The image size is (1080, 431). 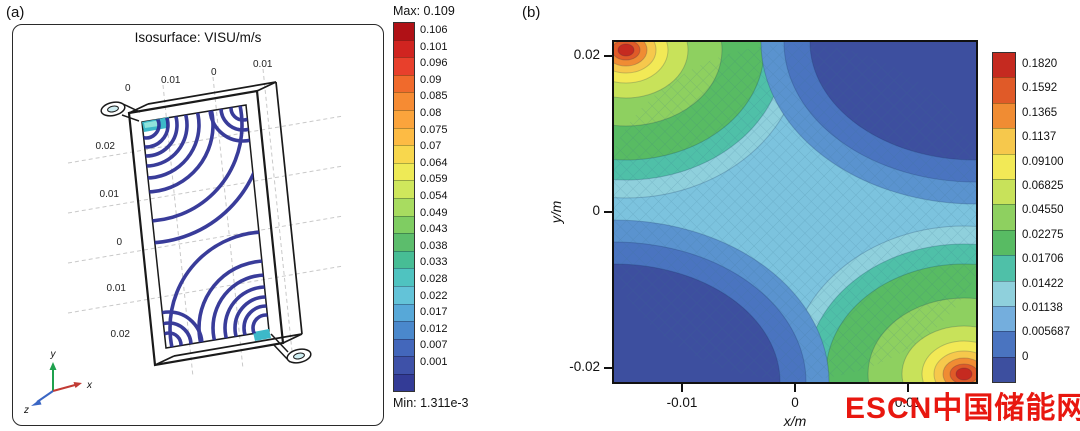 I want to click on colorbar-tick-label: 0.064, so click(x=434, y=162).